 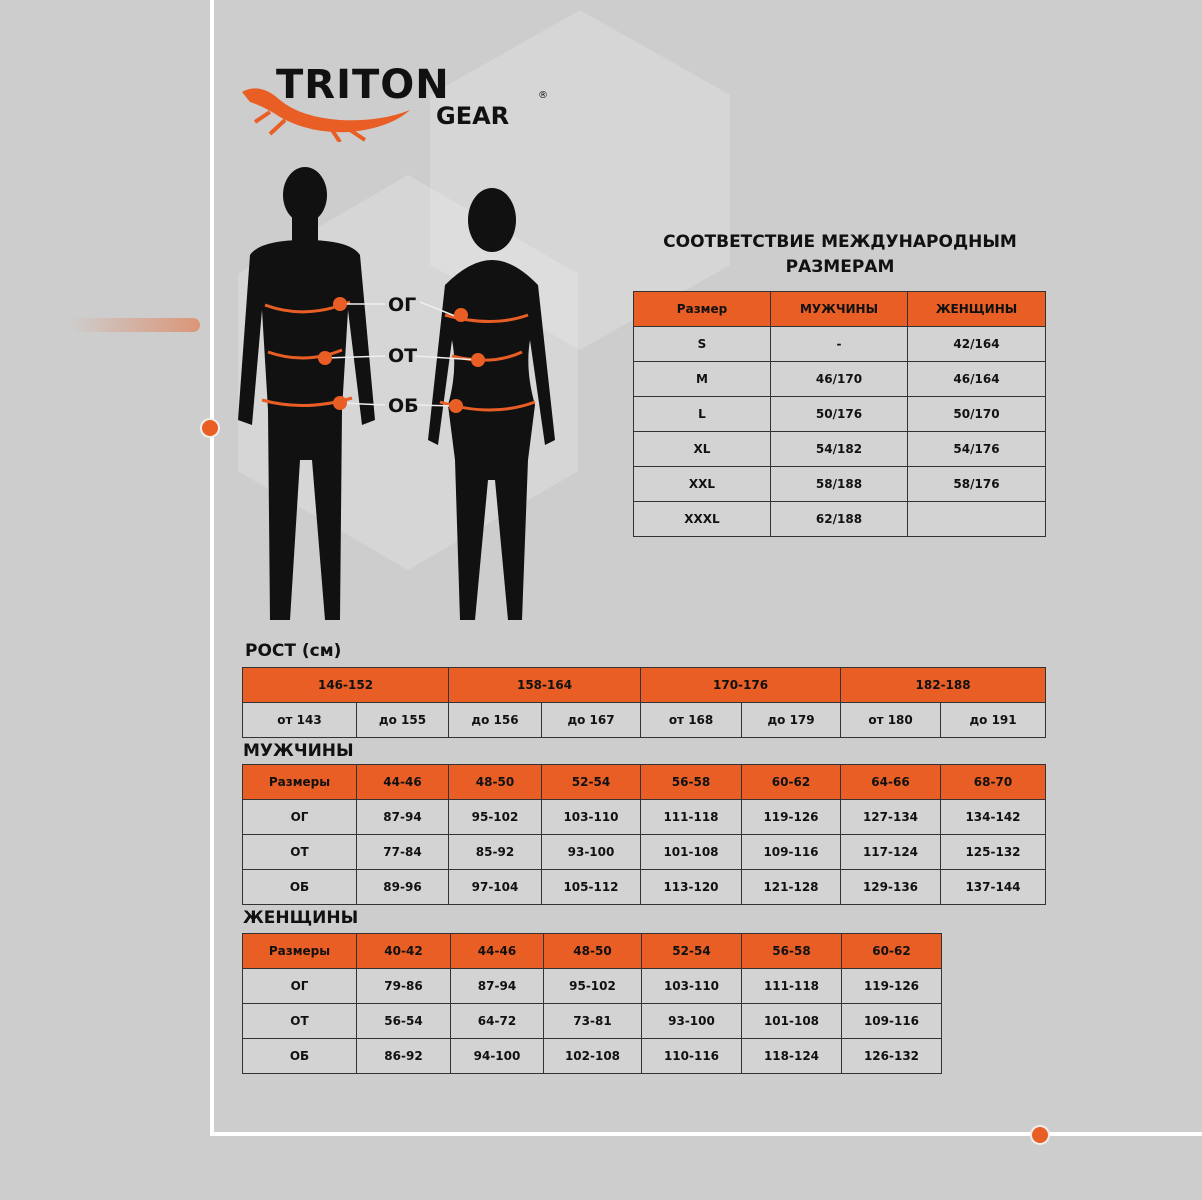 I want to click on table-cell: 125-132, so click(x=993, y=852).